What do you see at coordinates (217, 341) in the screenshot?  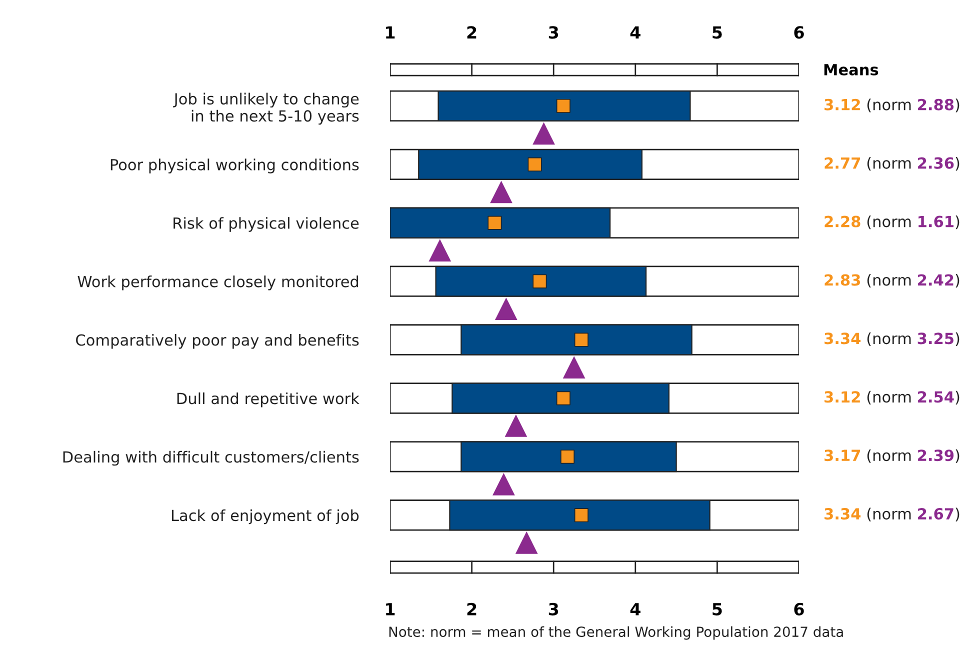 I see `y-tick-label: Comparatively poor pay and benefits` at bounding box center [217, 341].